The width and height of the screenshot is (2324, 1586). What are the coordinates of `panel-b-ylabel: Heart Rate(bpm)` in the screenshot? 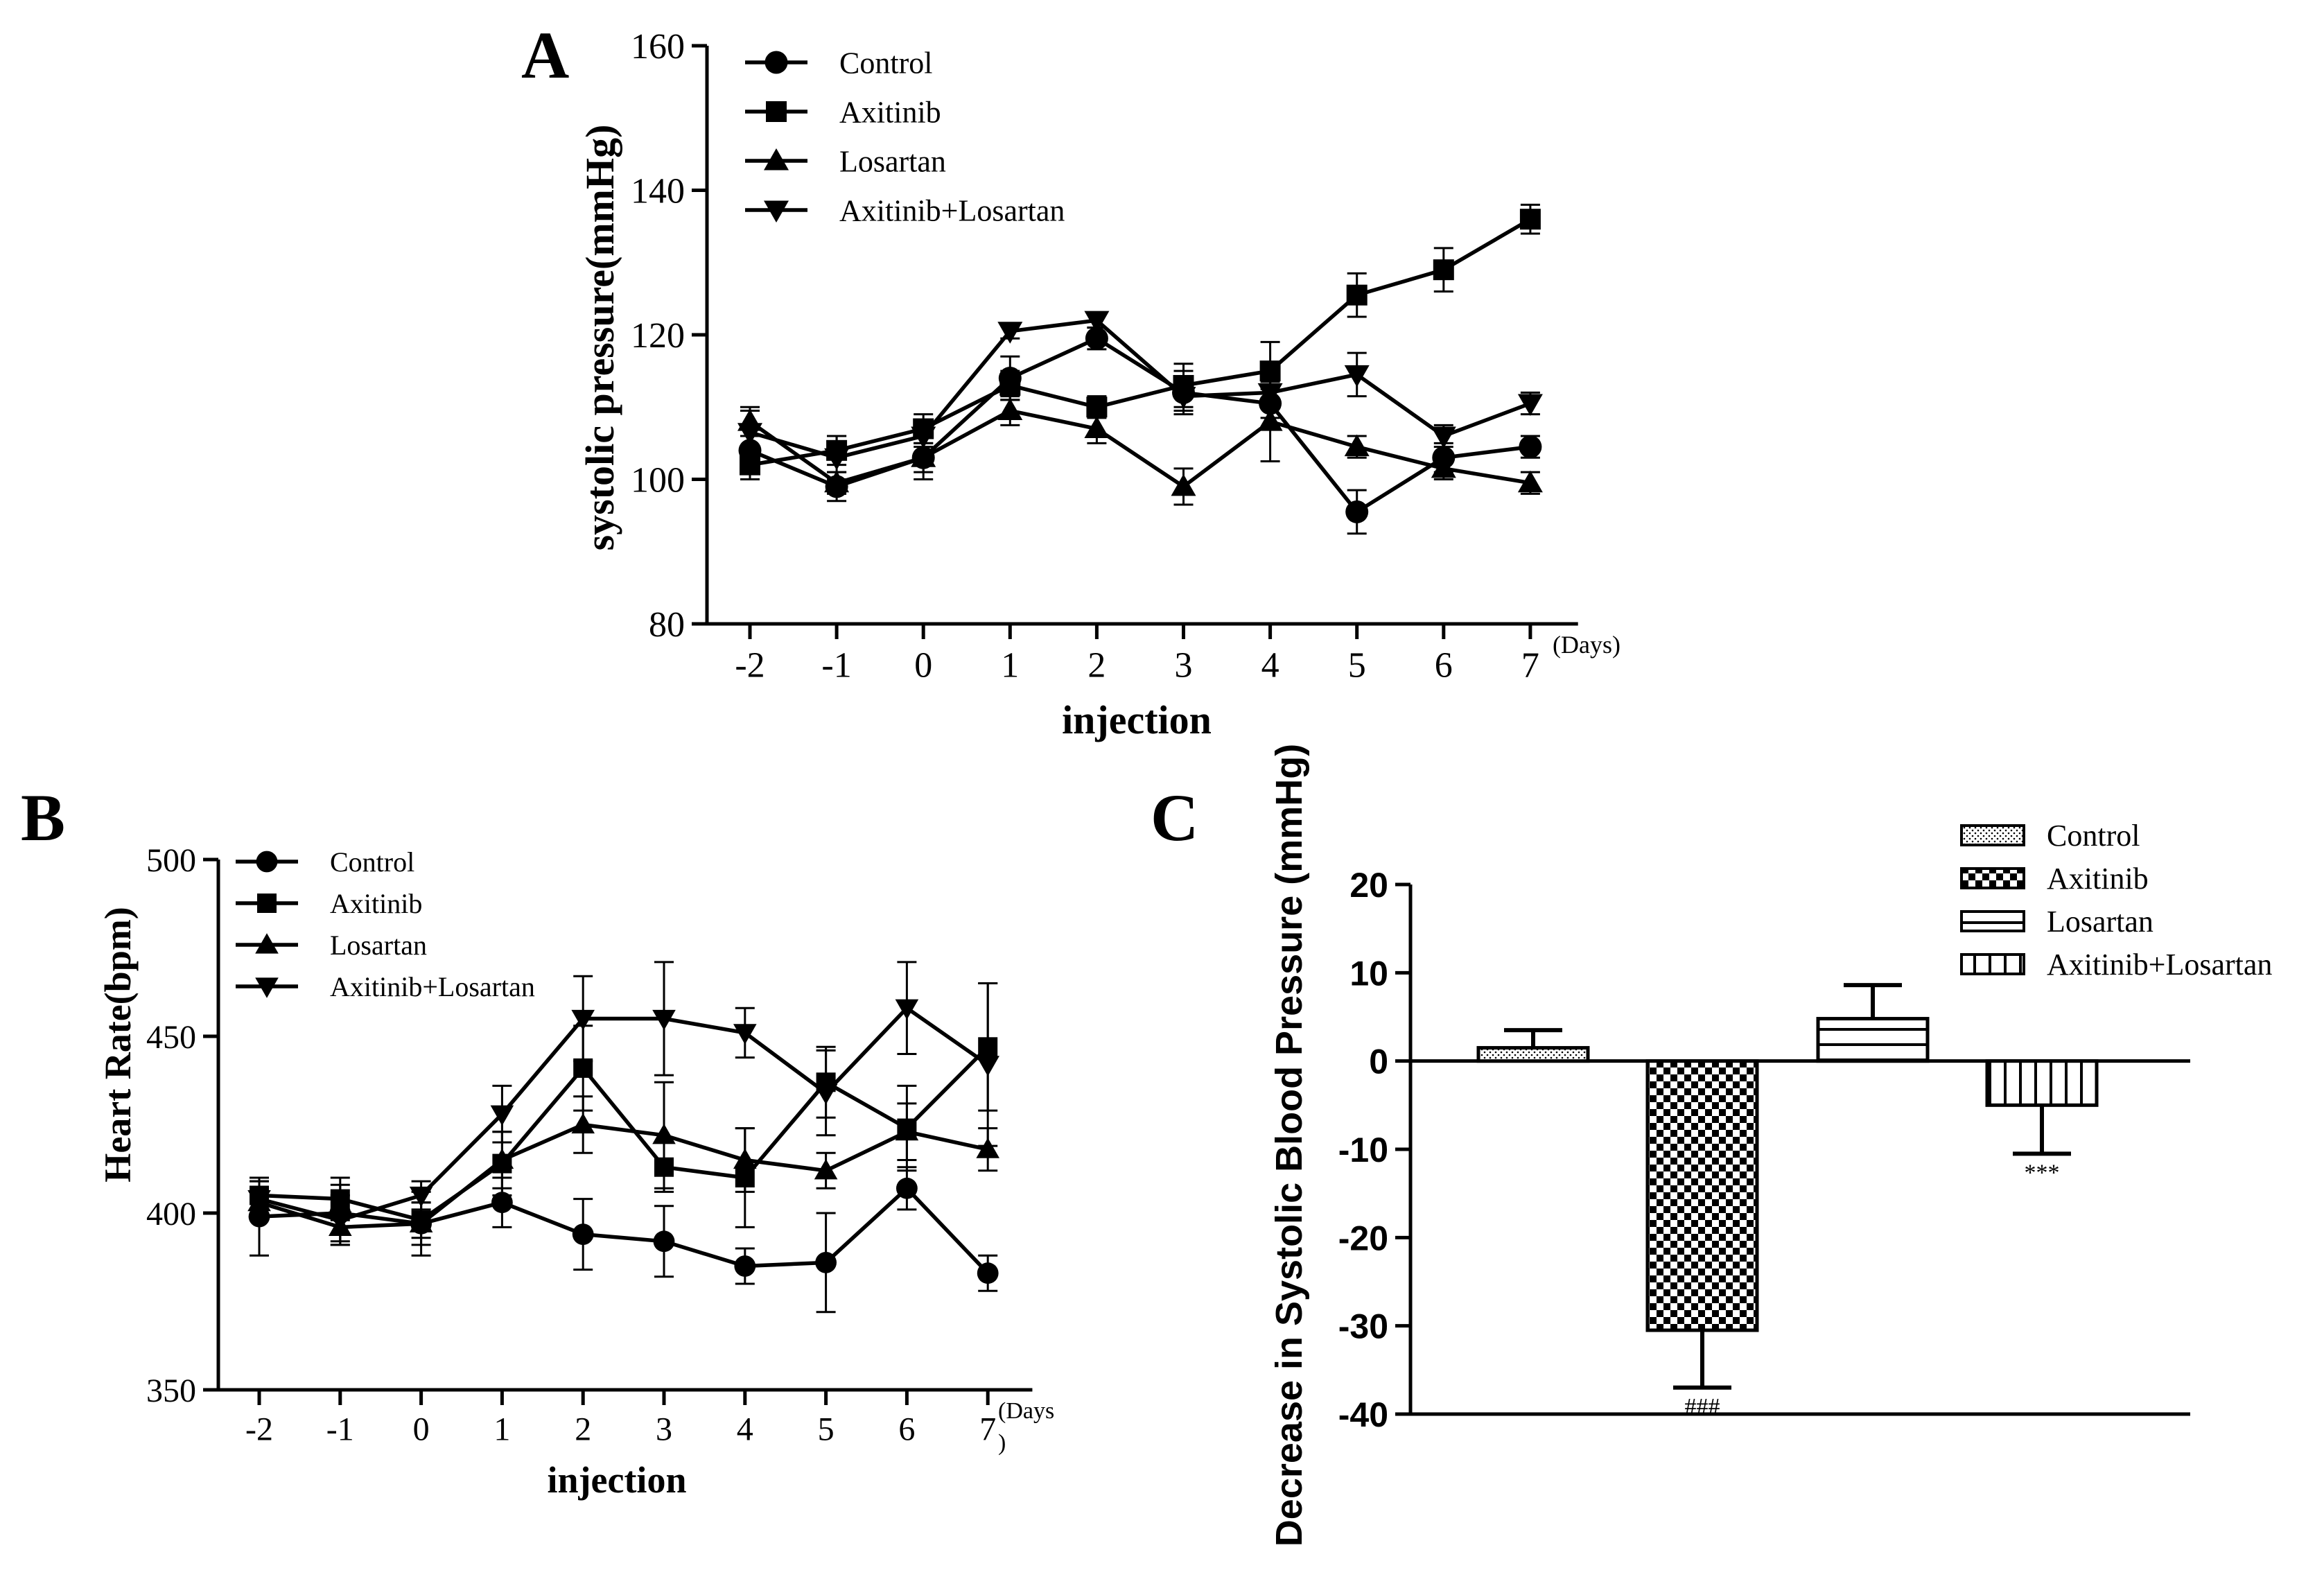 It's located at (118, 1045).